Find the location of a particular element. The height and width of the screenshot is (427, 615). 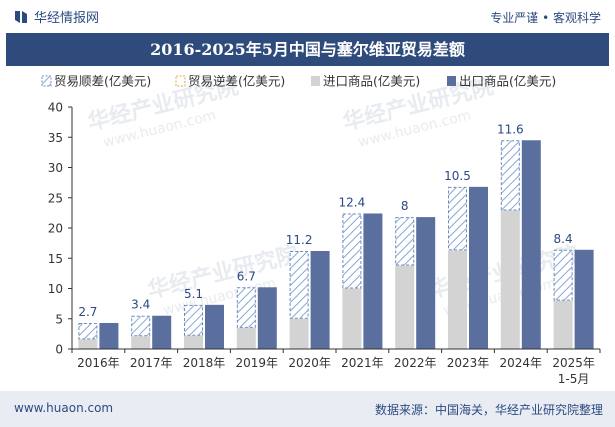

x-tick-label: 2022年 is located at coordinates (415, 363).